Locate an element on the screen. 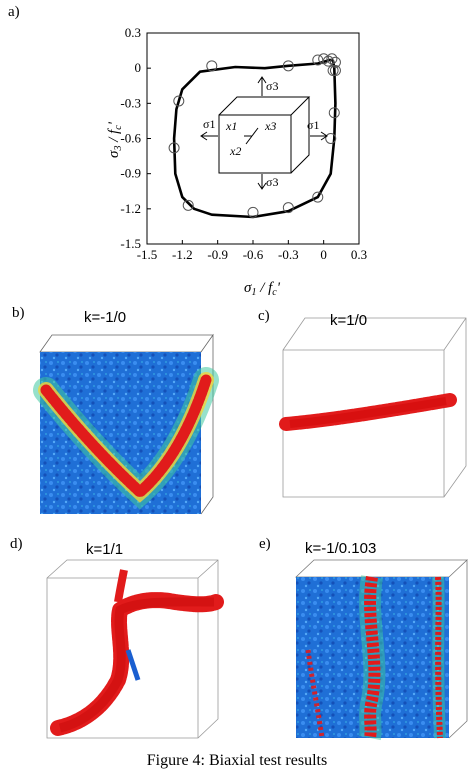  specimen-d-riser is located at coordinates (121, 586).